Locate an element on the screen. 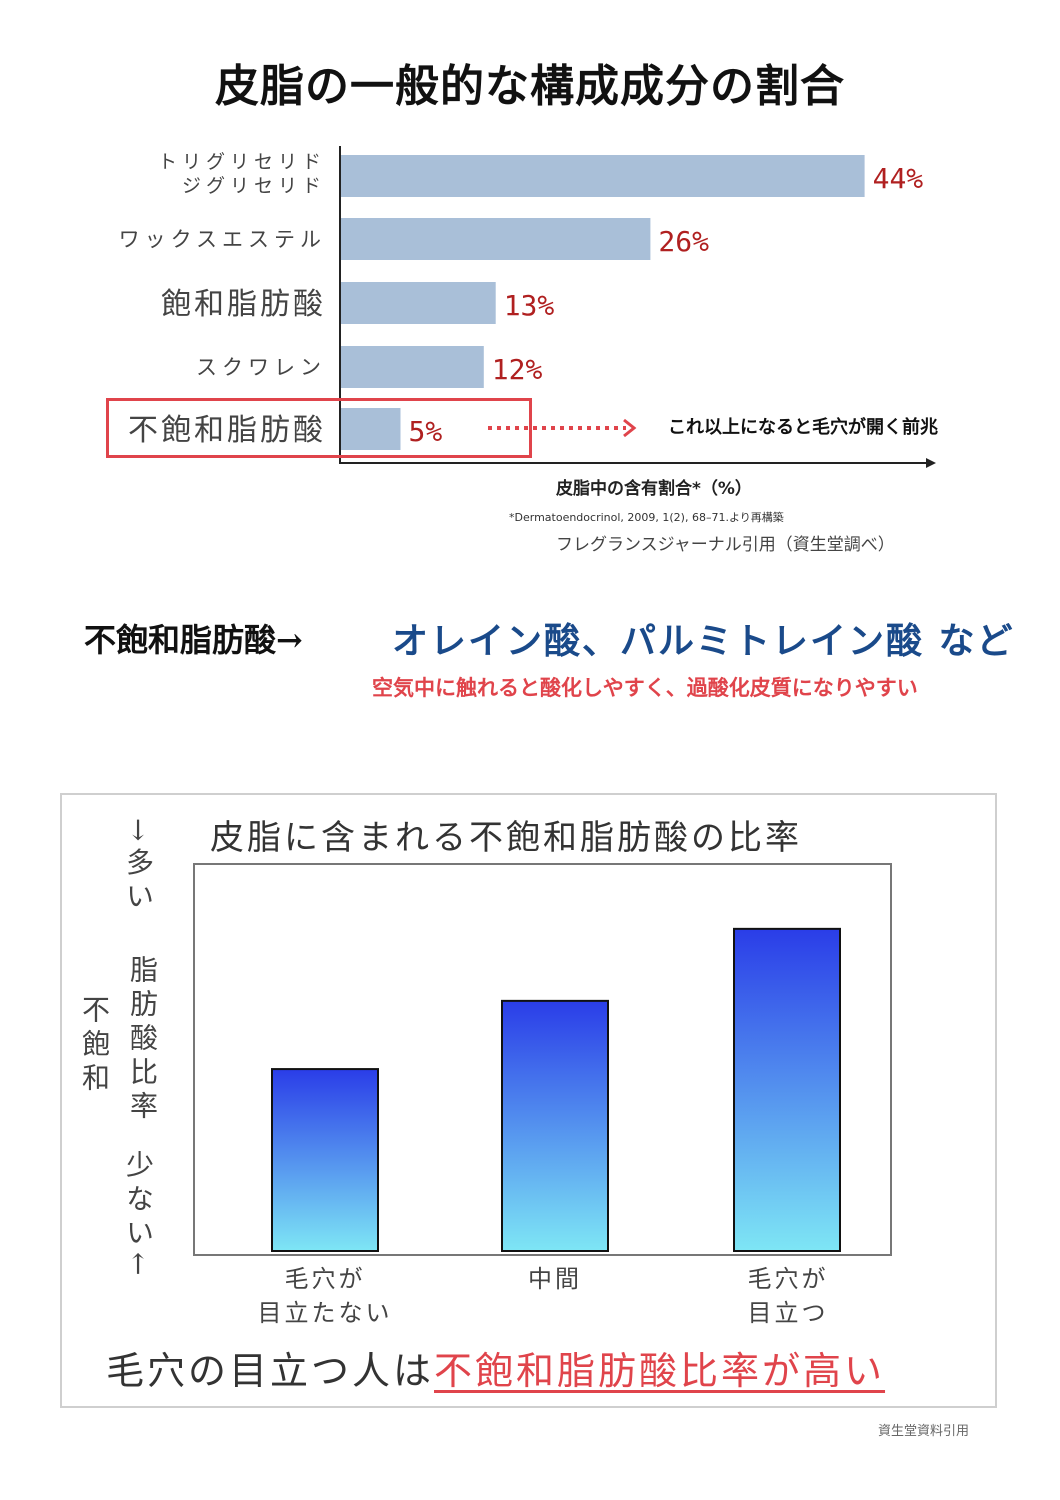  chart1-x-axis-arrowhead is located at coordinates (931, 463).